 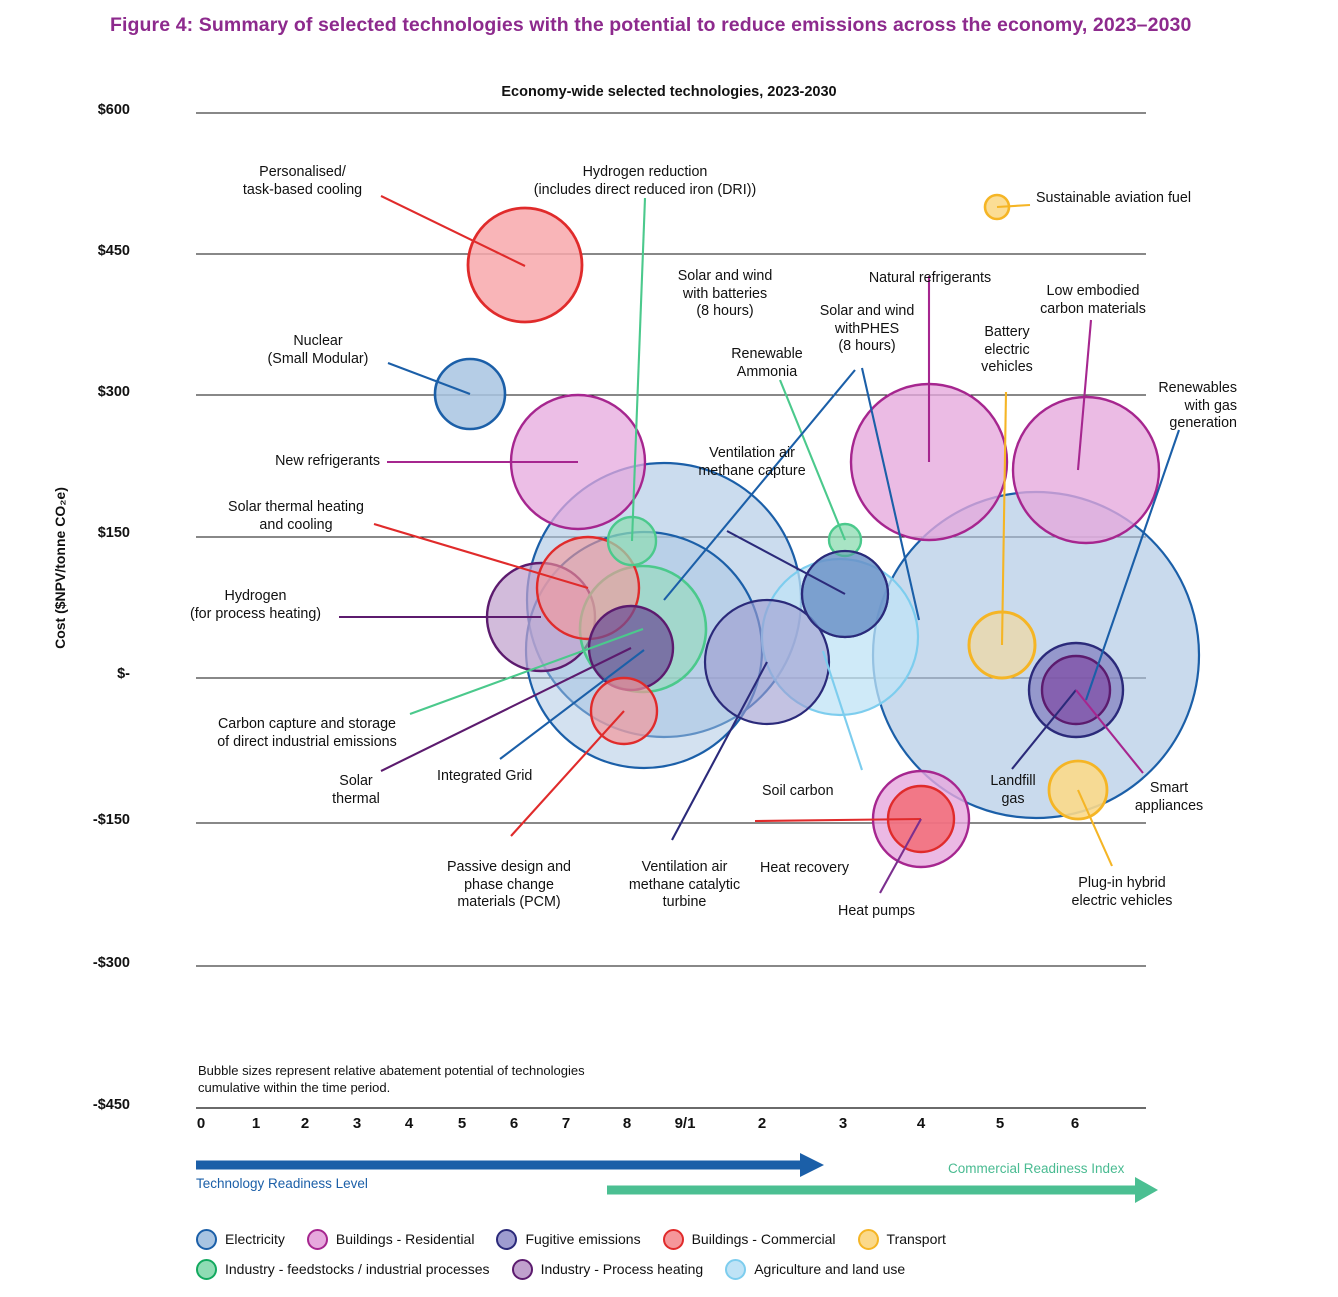 I want to click on x-tick-9-1: 9/1, so click(x=685, y=1123).